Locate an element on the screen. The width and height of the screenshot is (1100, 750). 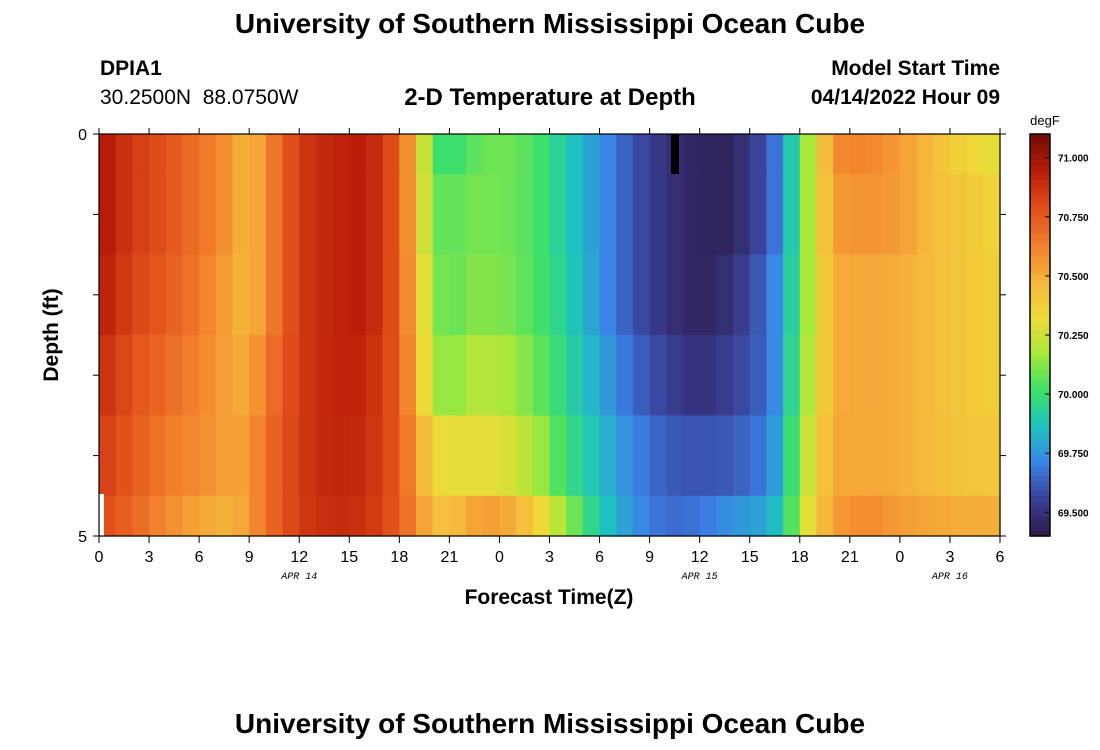
x-tick-label: 15 is located at coordinates (349, 557).